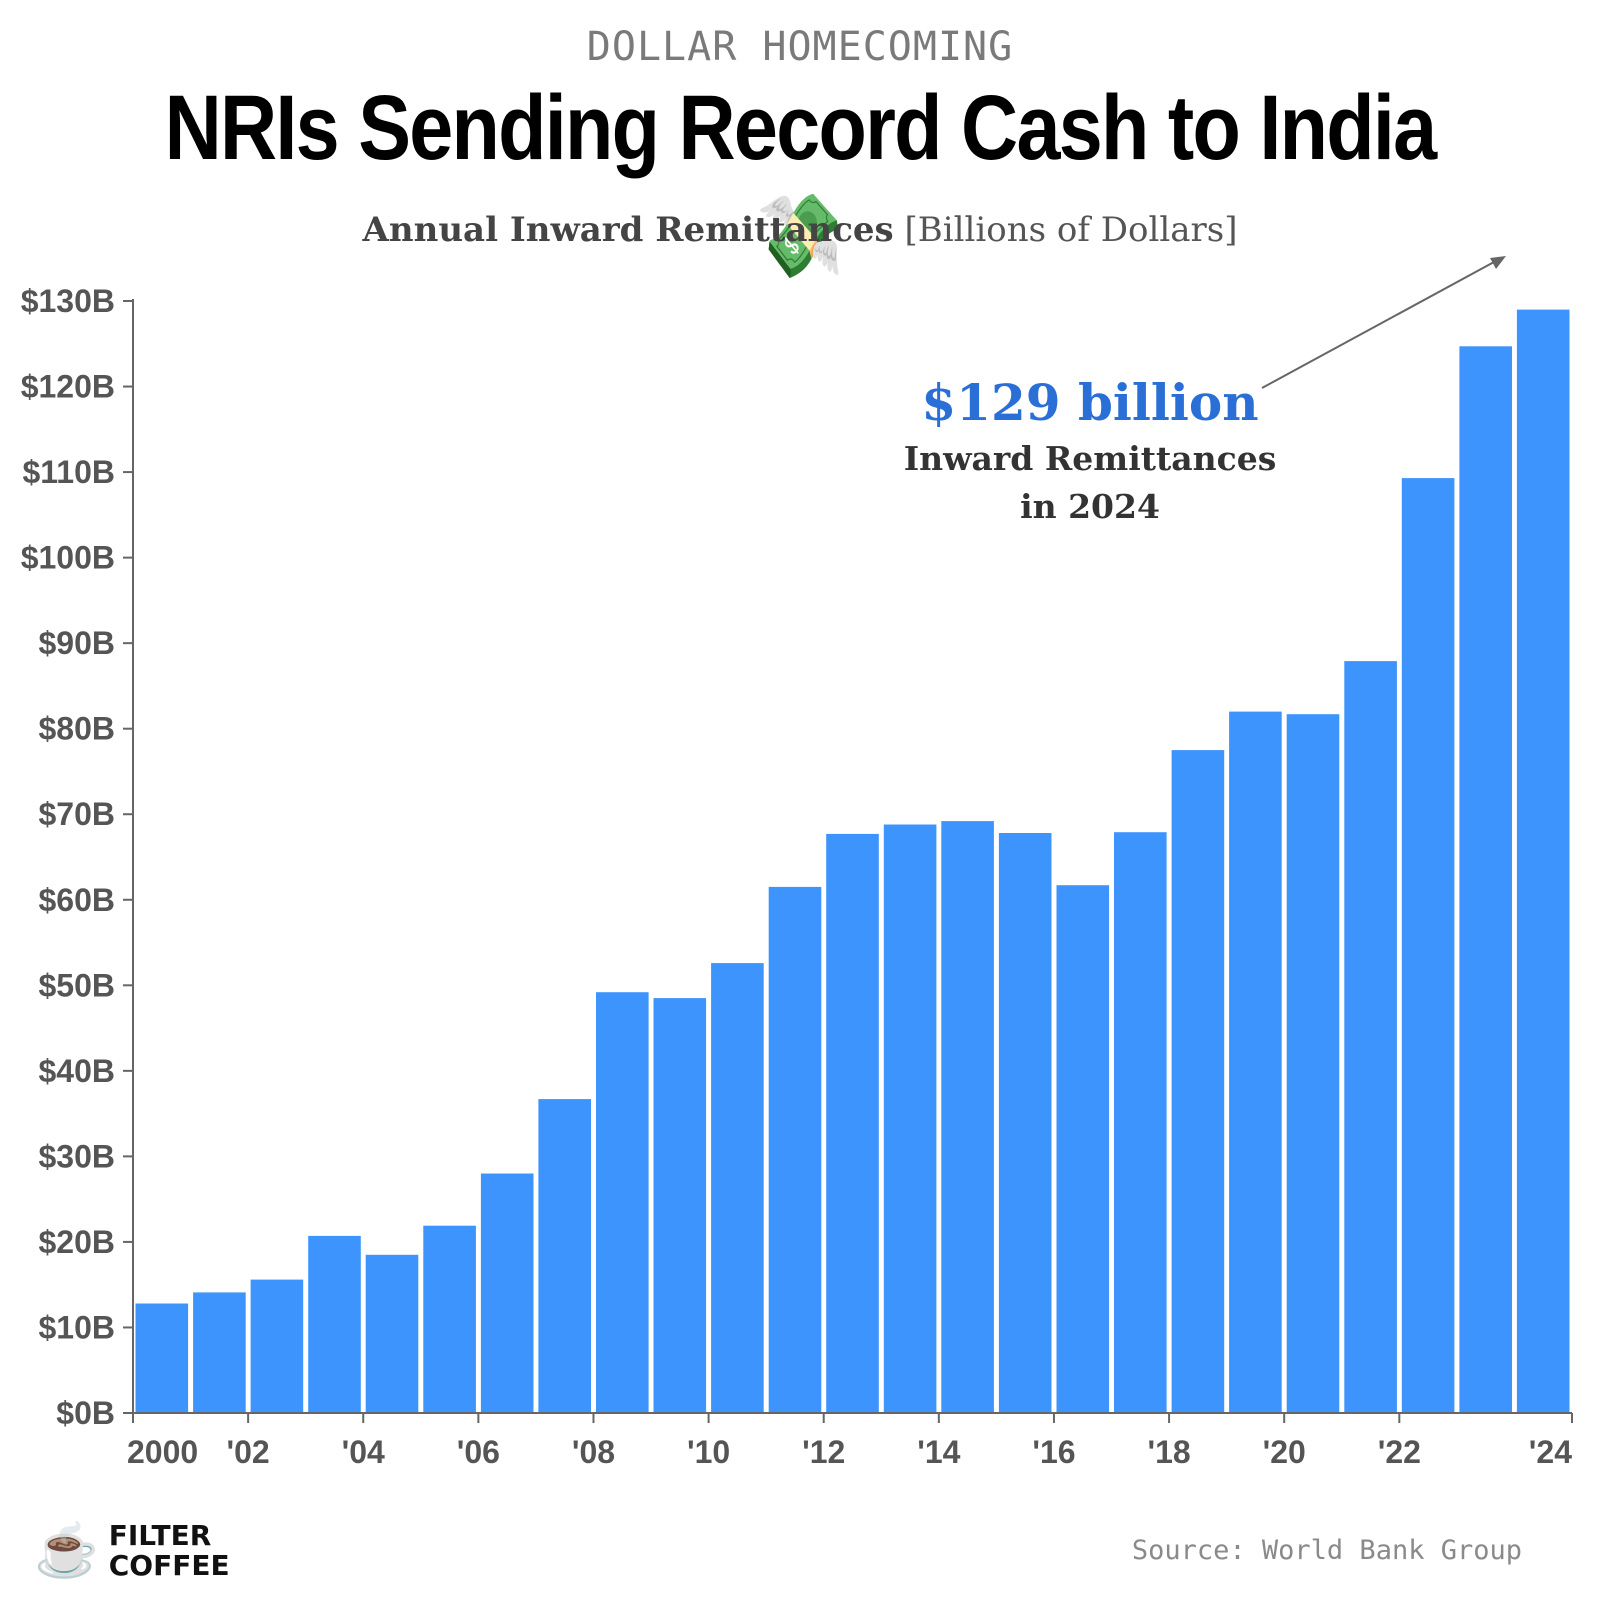  Describe the element at coordinates (248, 1452) in the screenshot. I see `x-tick-label: '02` at that location.